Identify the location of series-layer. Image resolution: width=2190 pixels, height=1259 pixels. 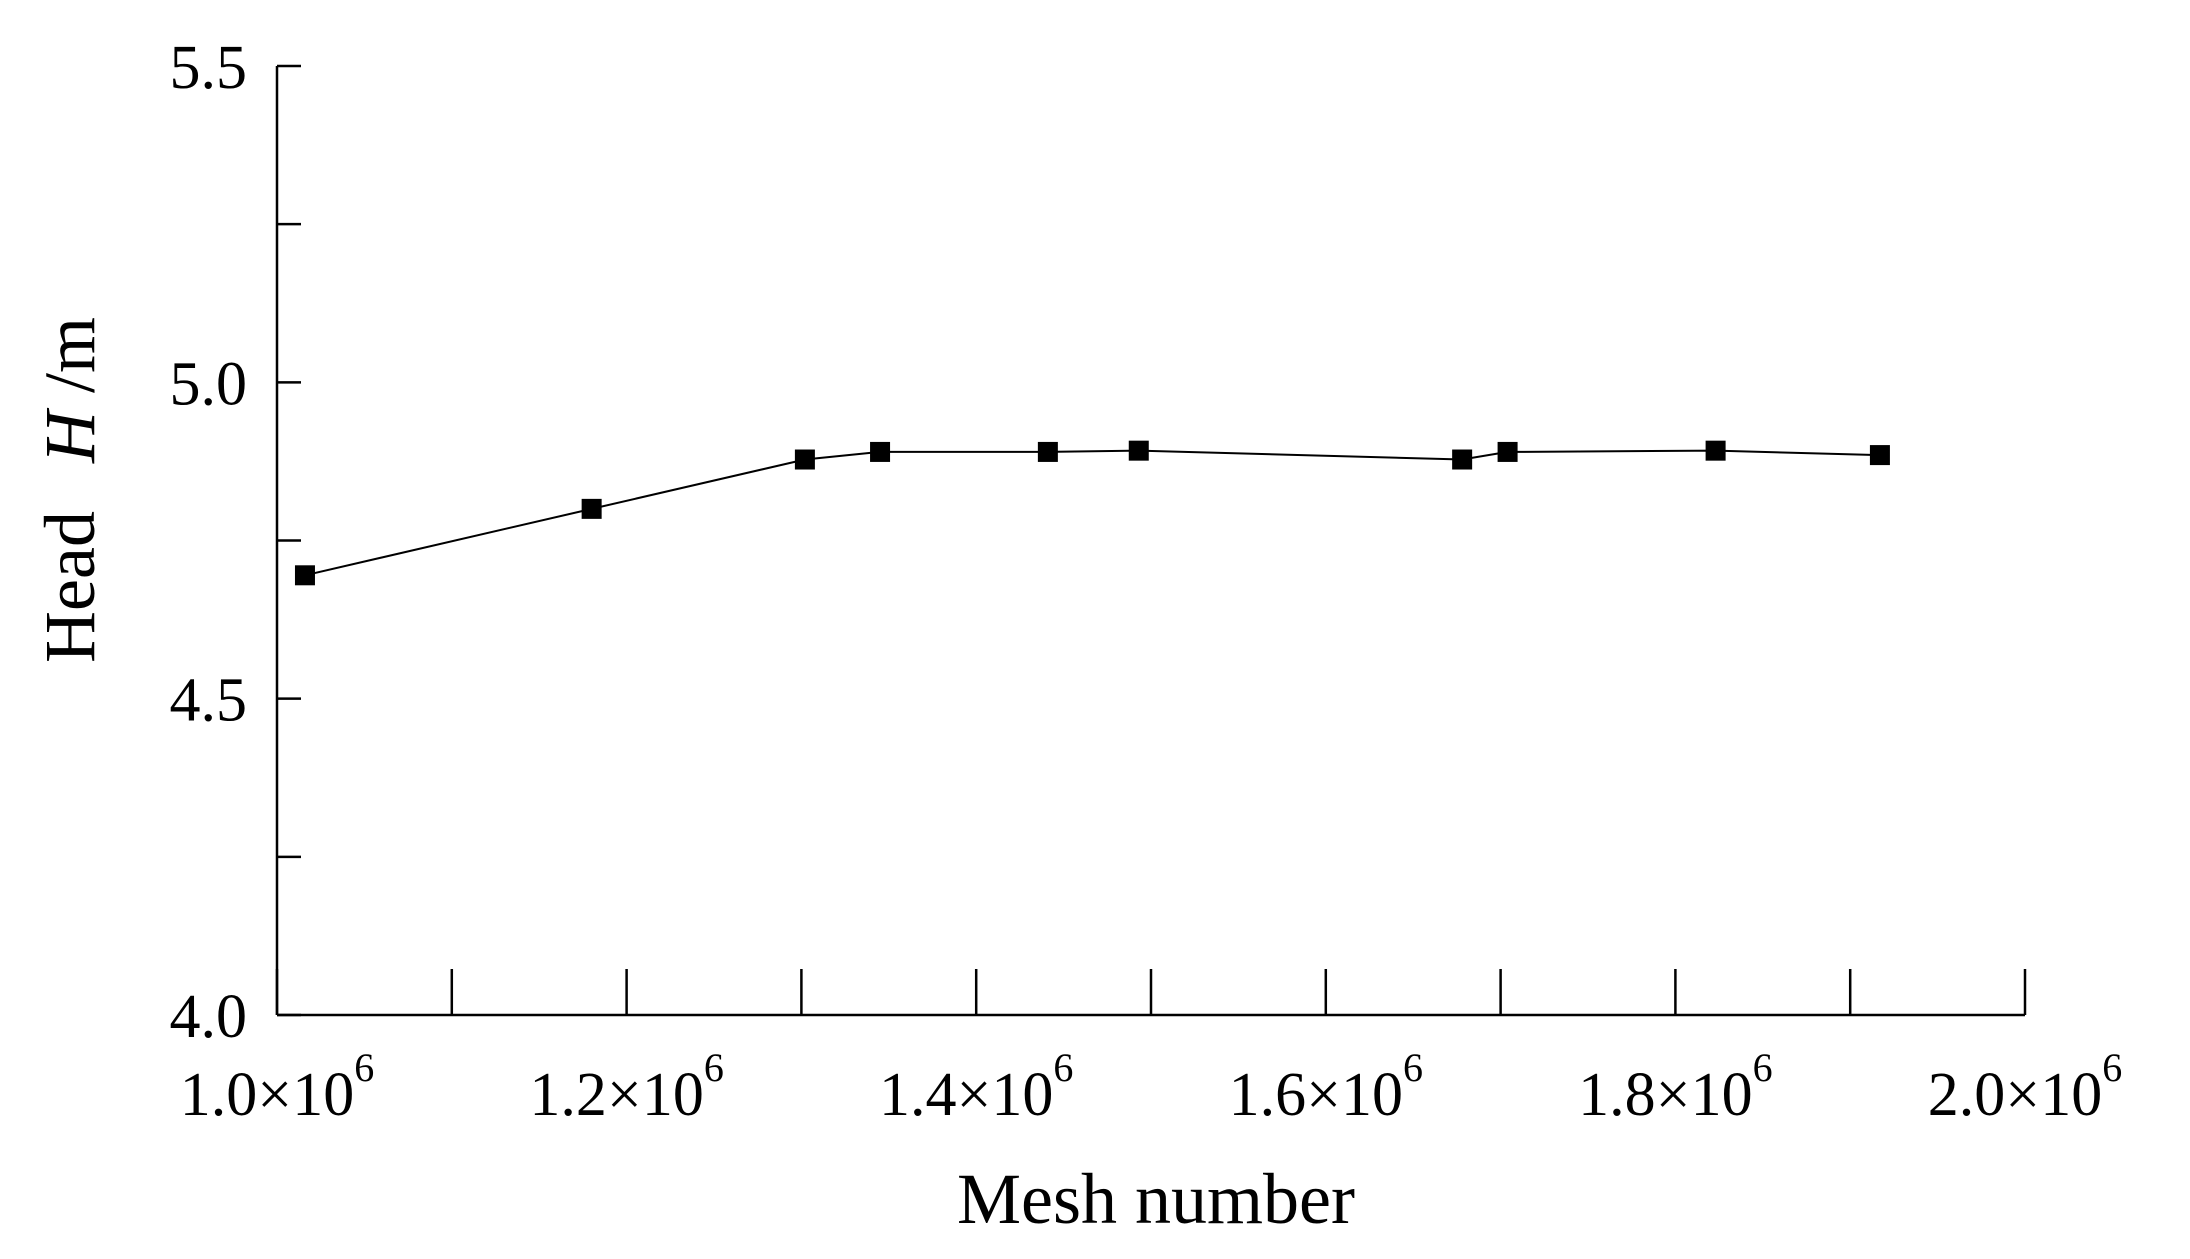
(1092, 513).